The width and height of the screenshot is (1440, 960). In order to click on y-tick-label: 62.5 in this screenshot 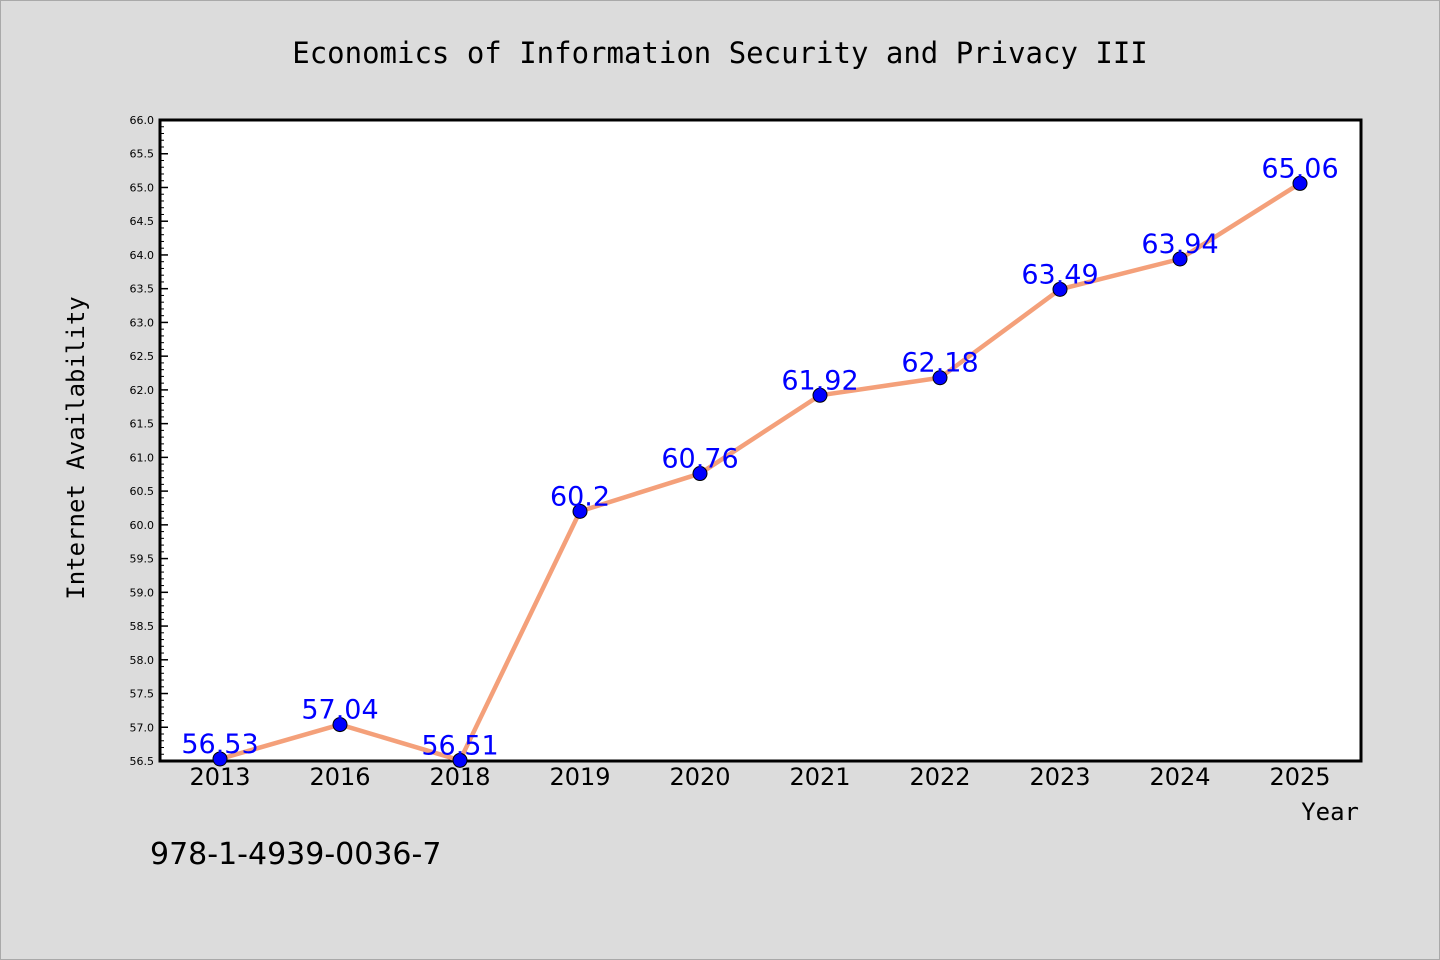, I will do `click(142, 356)`.